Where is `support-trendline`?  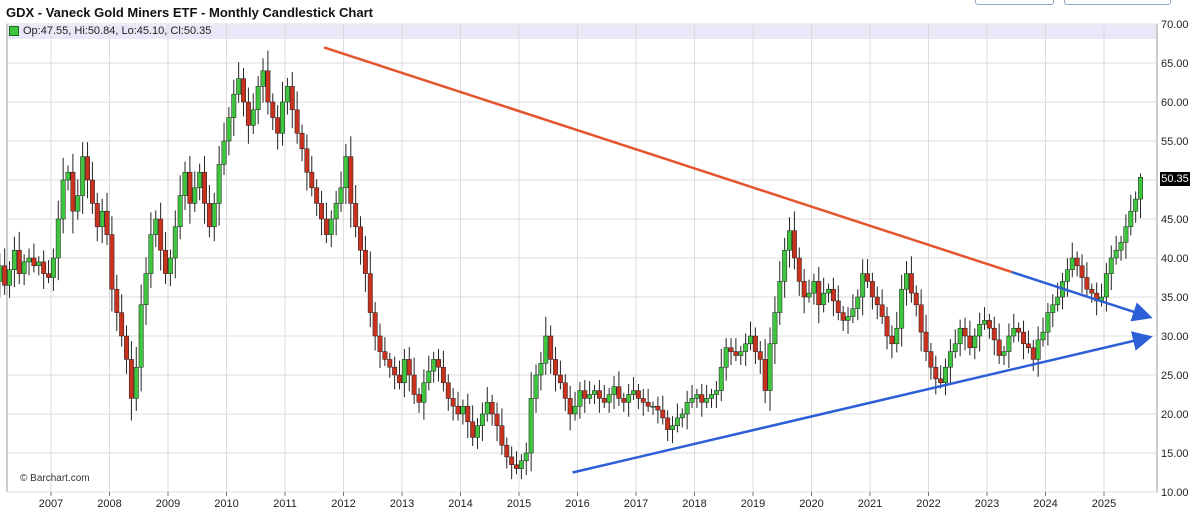 support-trendline is located at coordinates (862, 402).